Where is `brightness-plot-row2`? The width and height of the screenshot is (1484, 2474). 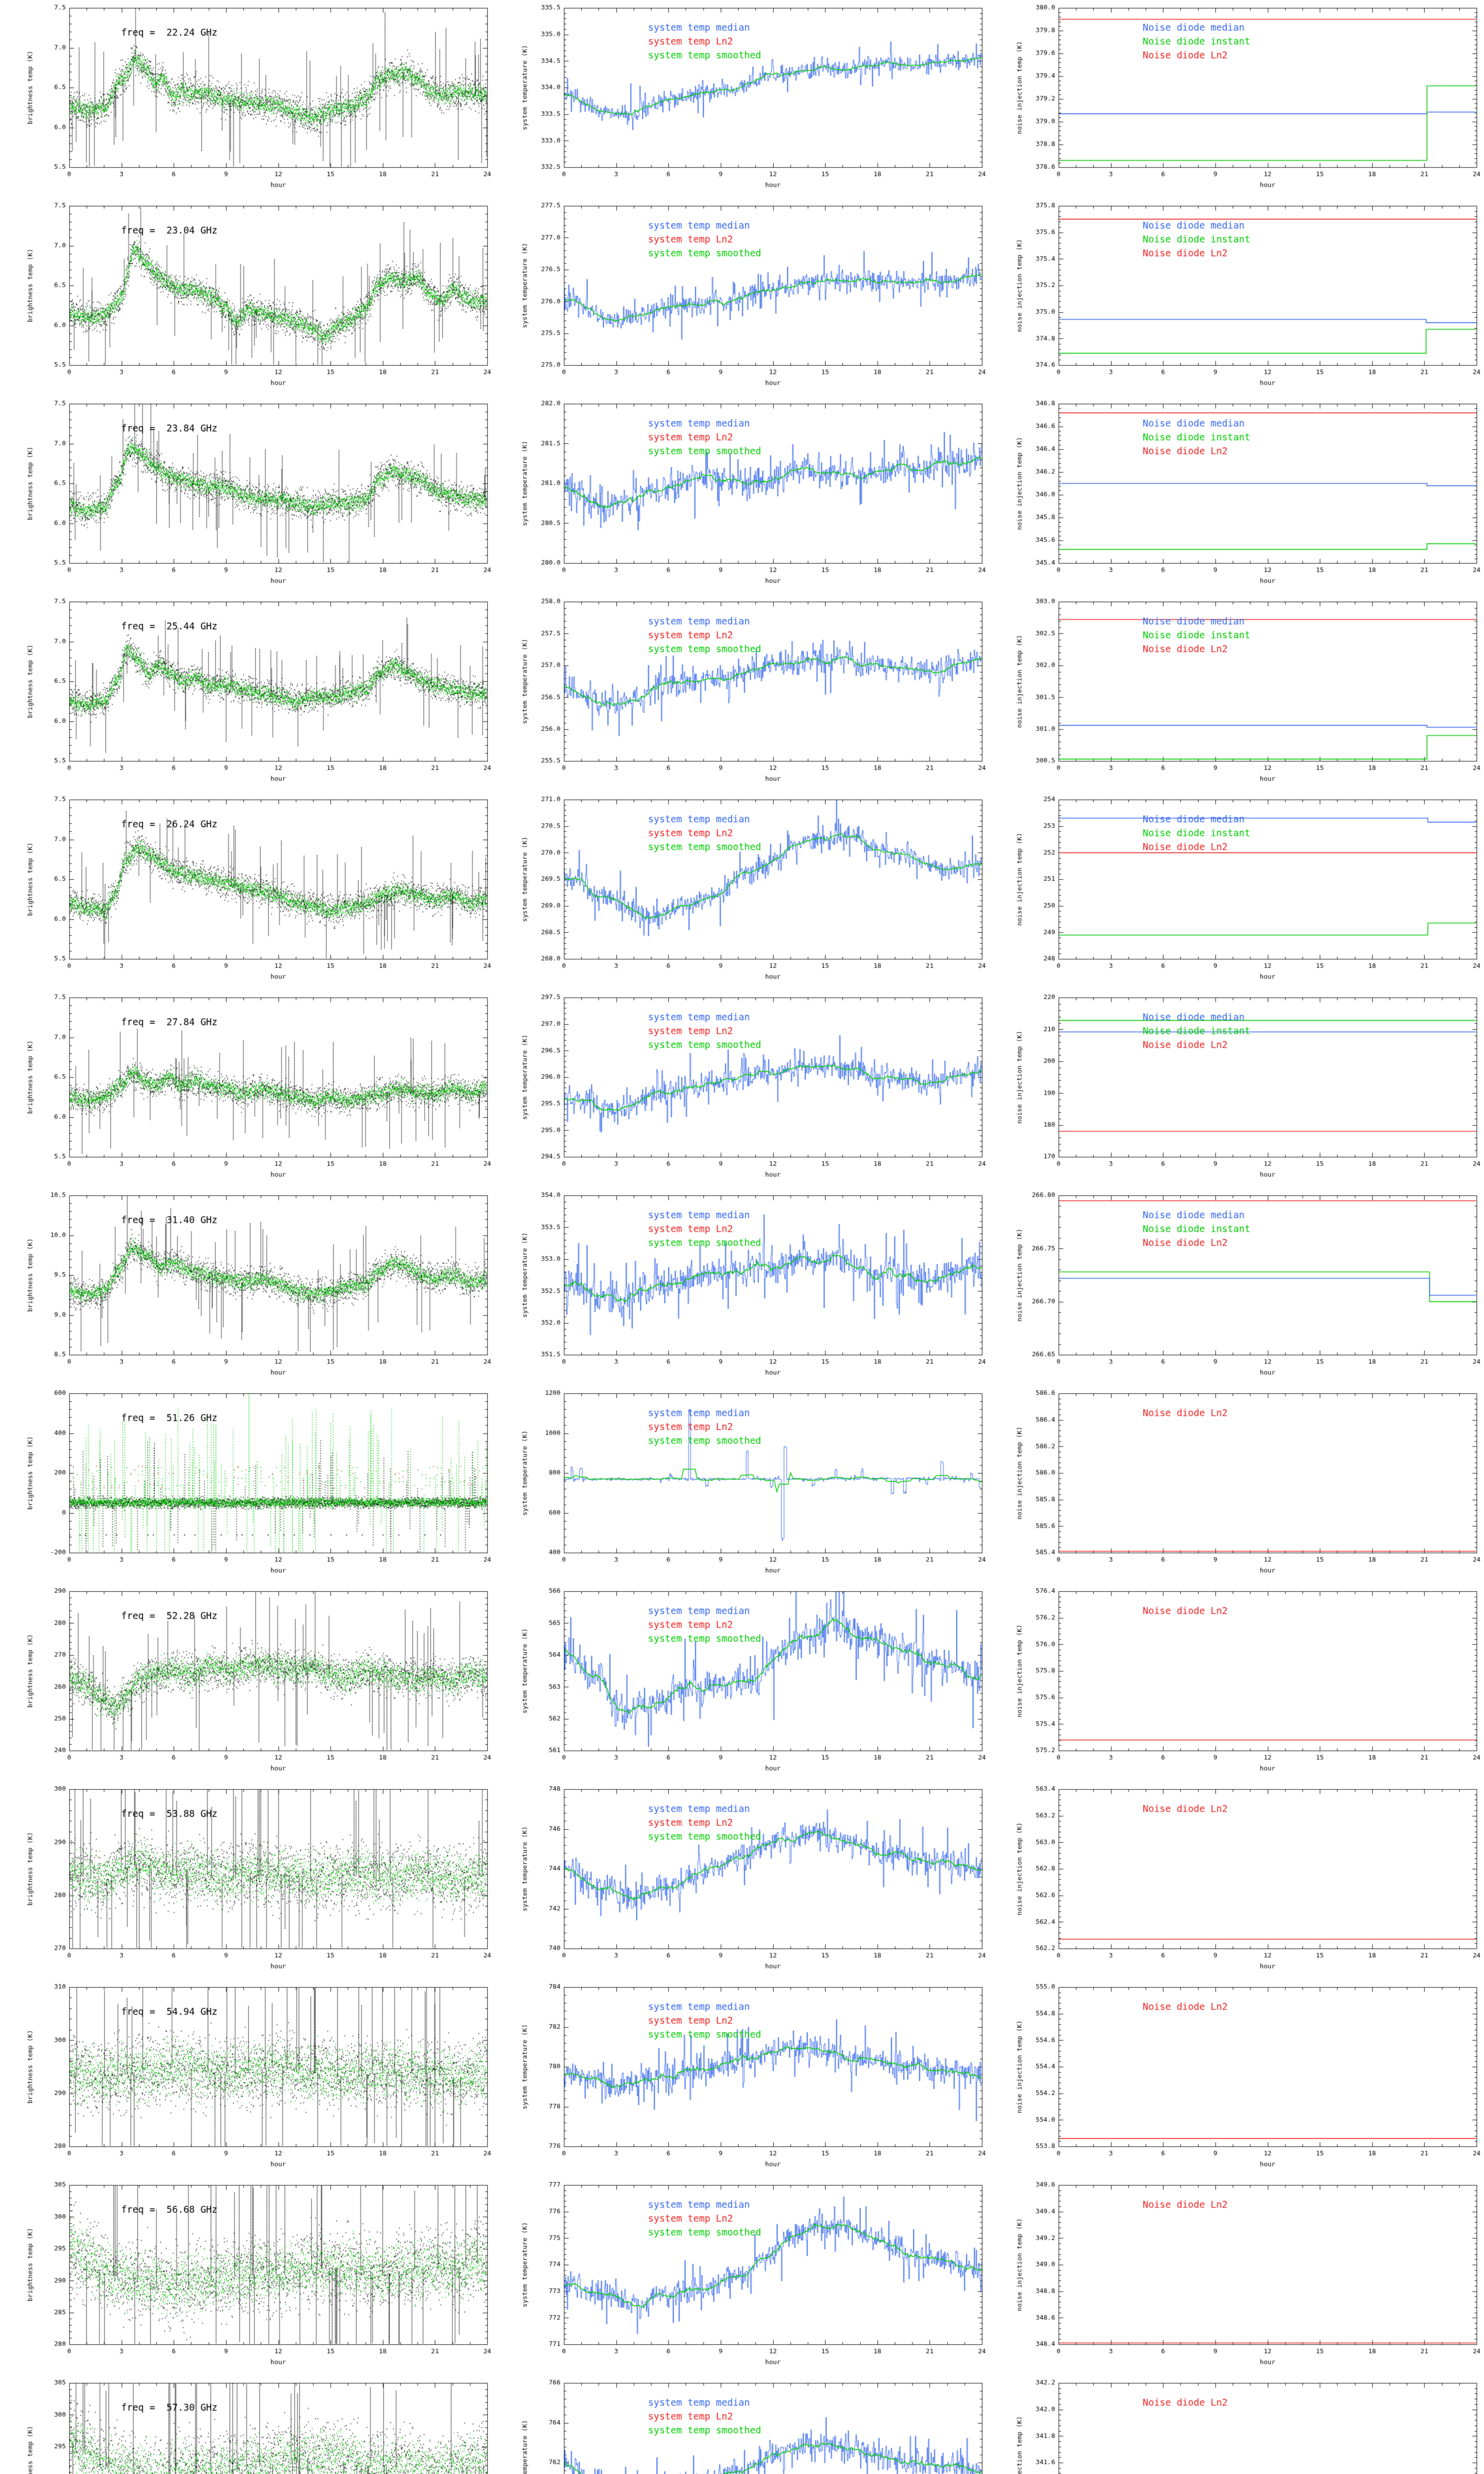
brightness-plot-row2 is located at coordinates (247, 297).